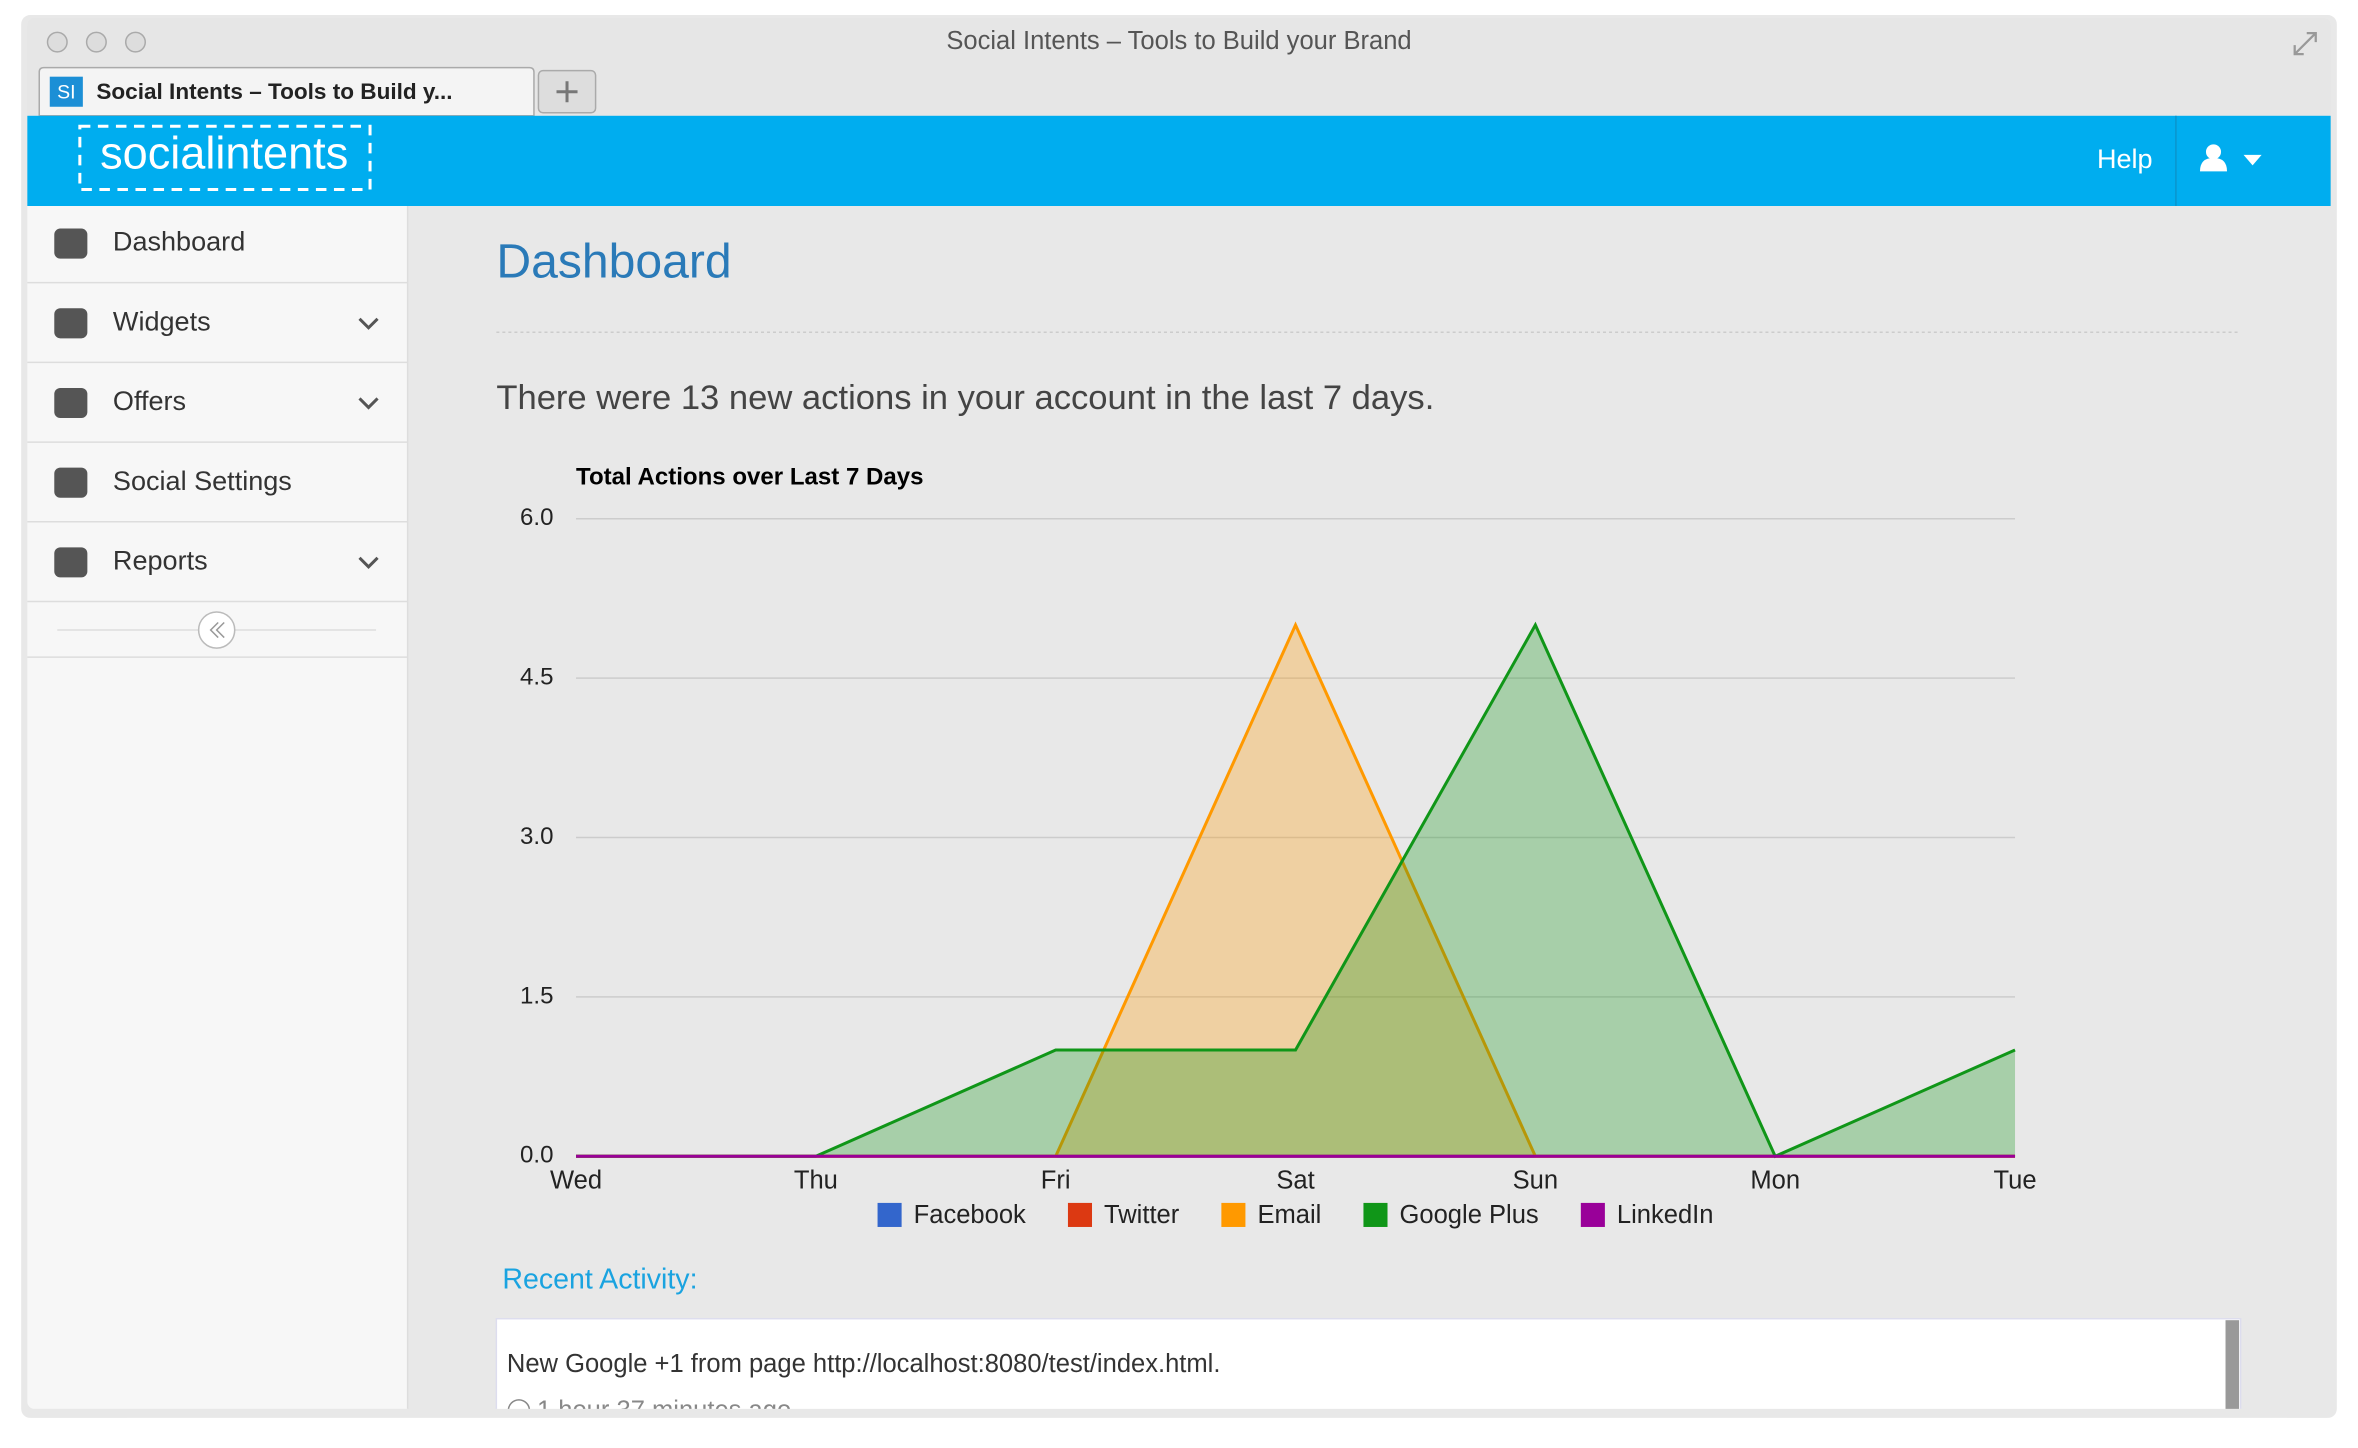 This screenshot has width=2358, height=1448. I want to click on sidebar-item: Reports, so click(217, 574).